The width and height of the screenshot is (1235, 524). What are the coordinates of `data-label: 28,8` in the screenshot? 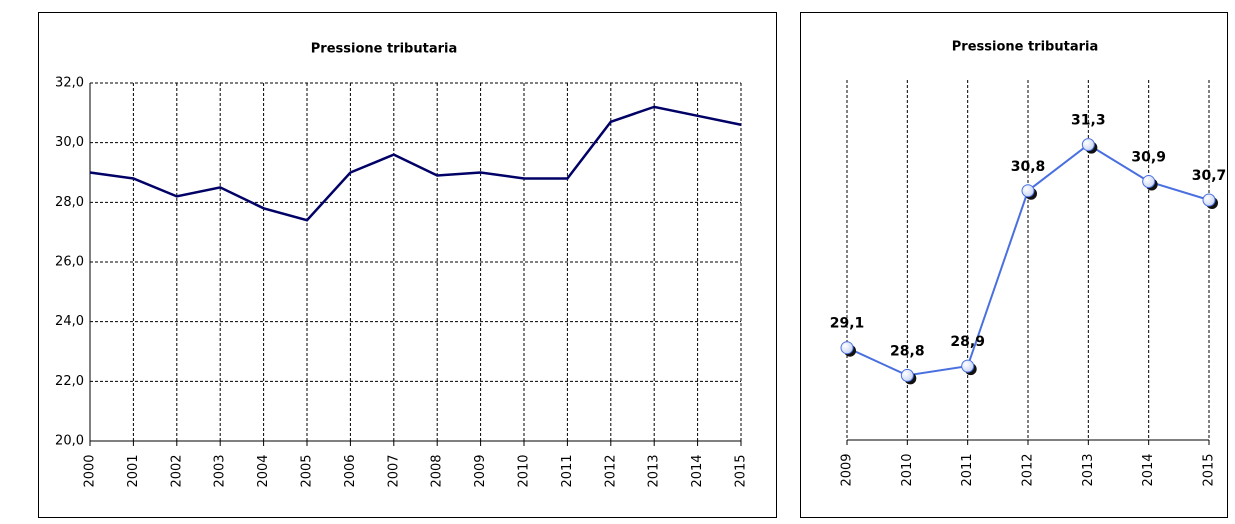 It's located at (907, 351).